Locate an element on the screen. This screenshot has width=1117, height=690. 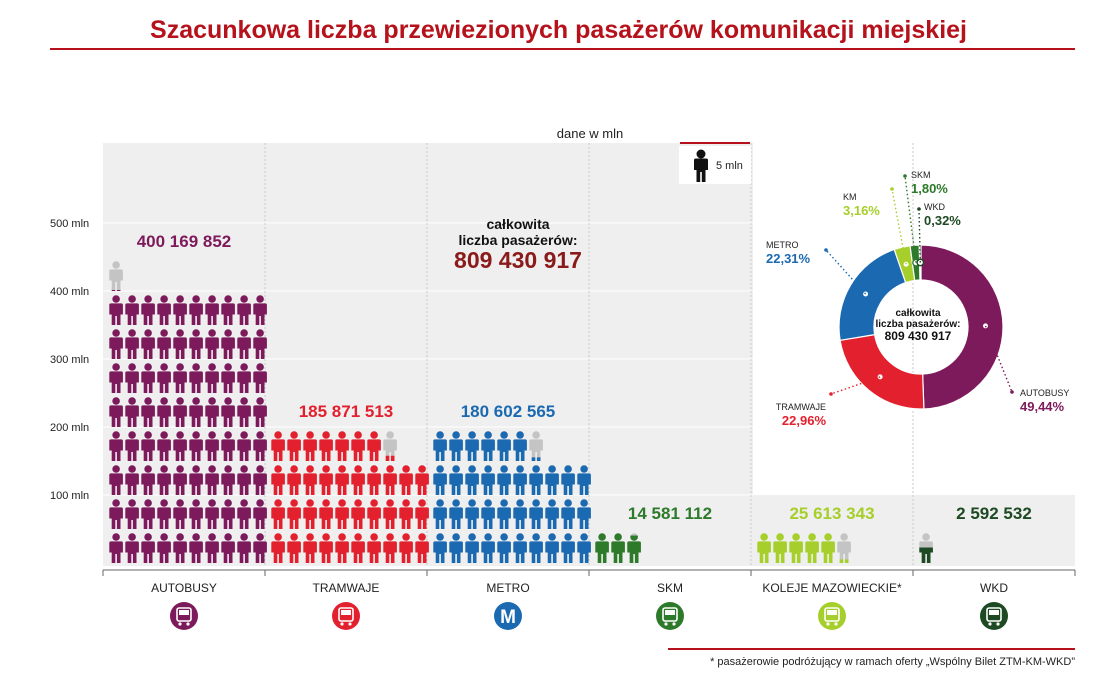
donut-slice-name: AUTOBUSY is located at coordinates (1044, 393).